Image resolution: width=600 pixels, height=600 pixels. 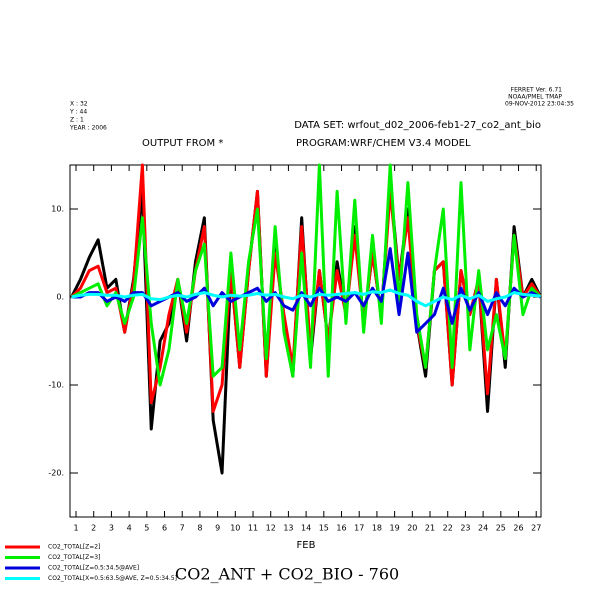 I want to click on x-tick-label: 19, so click(x=395, y=528).